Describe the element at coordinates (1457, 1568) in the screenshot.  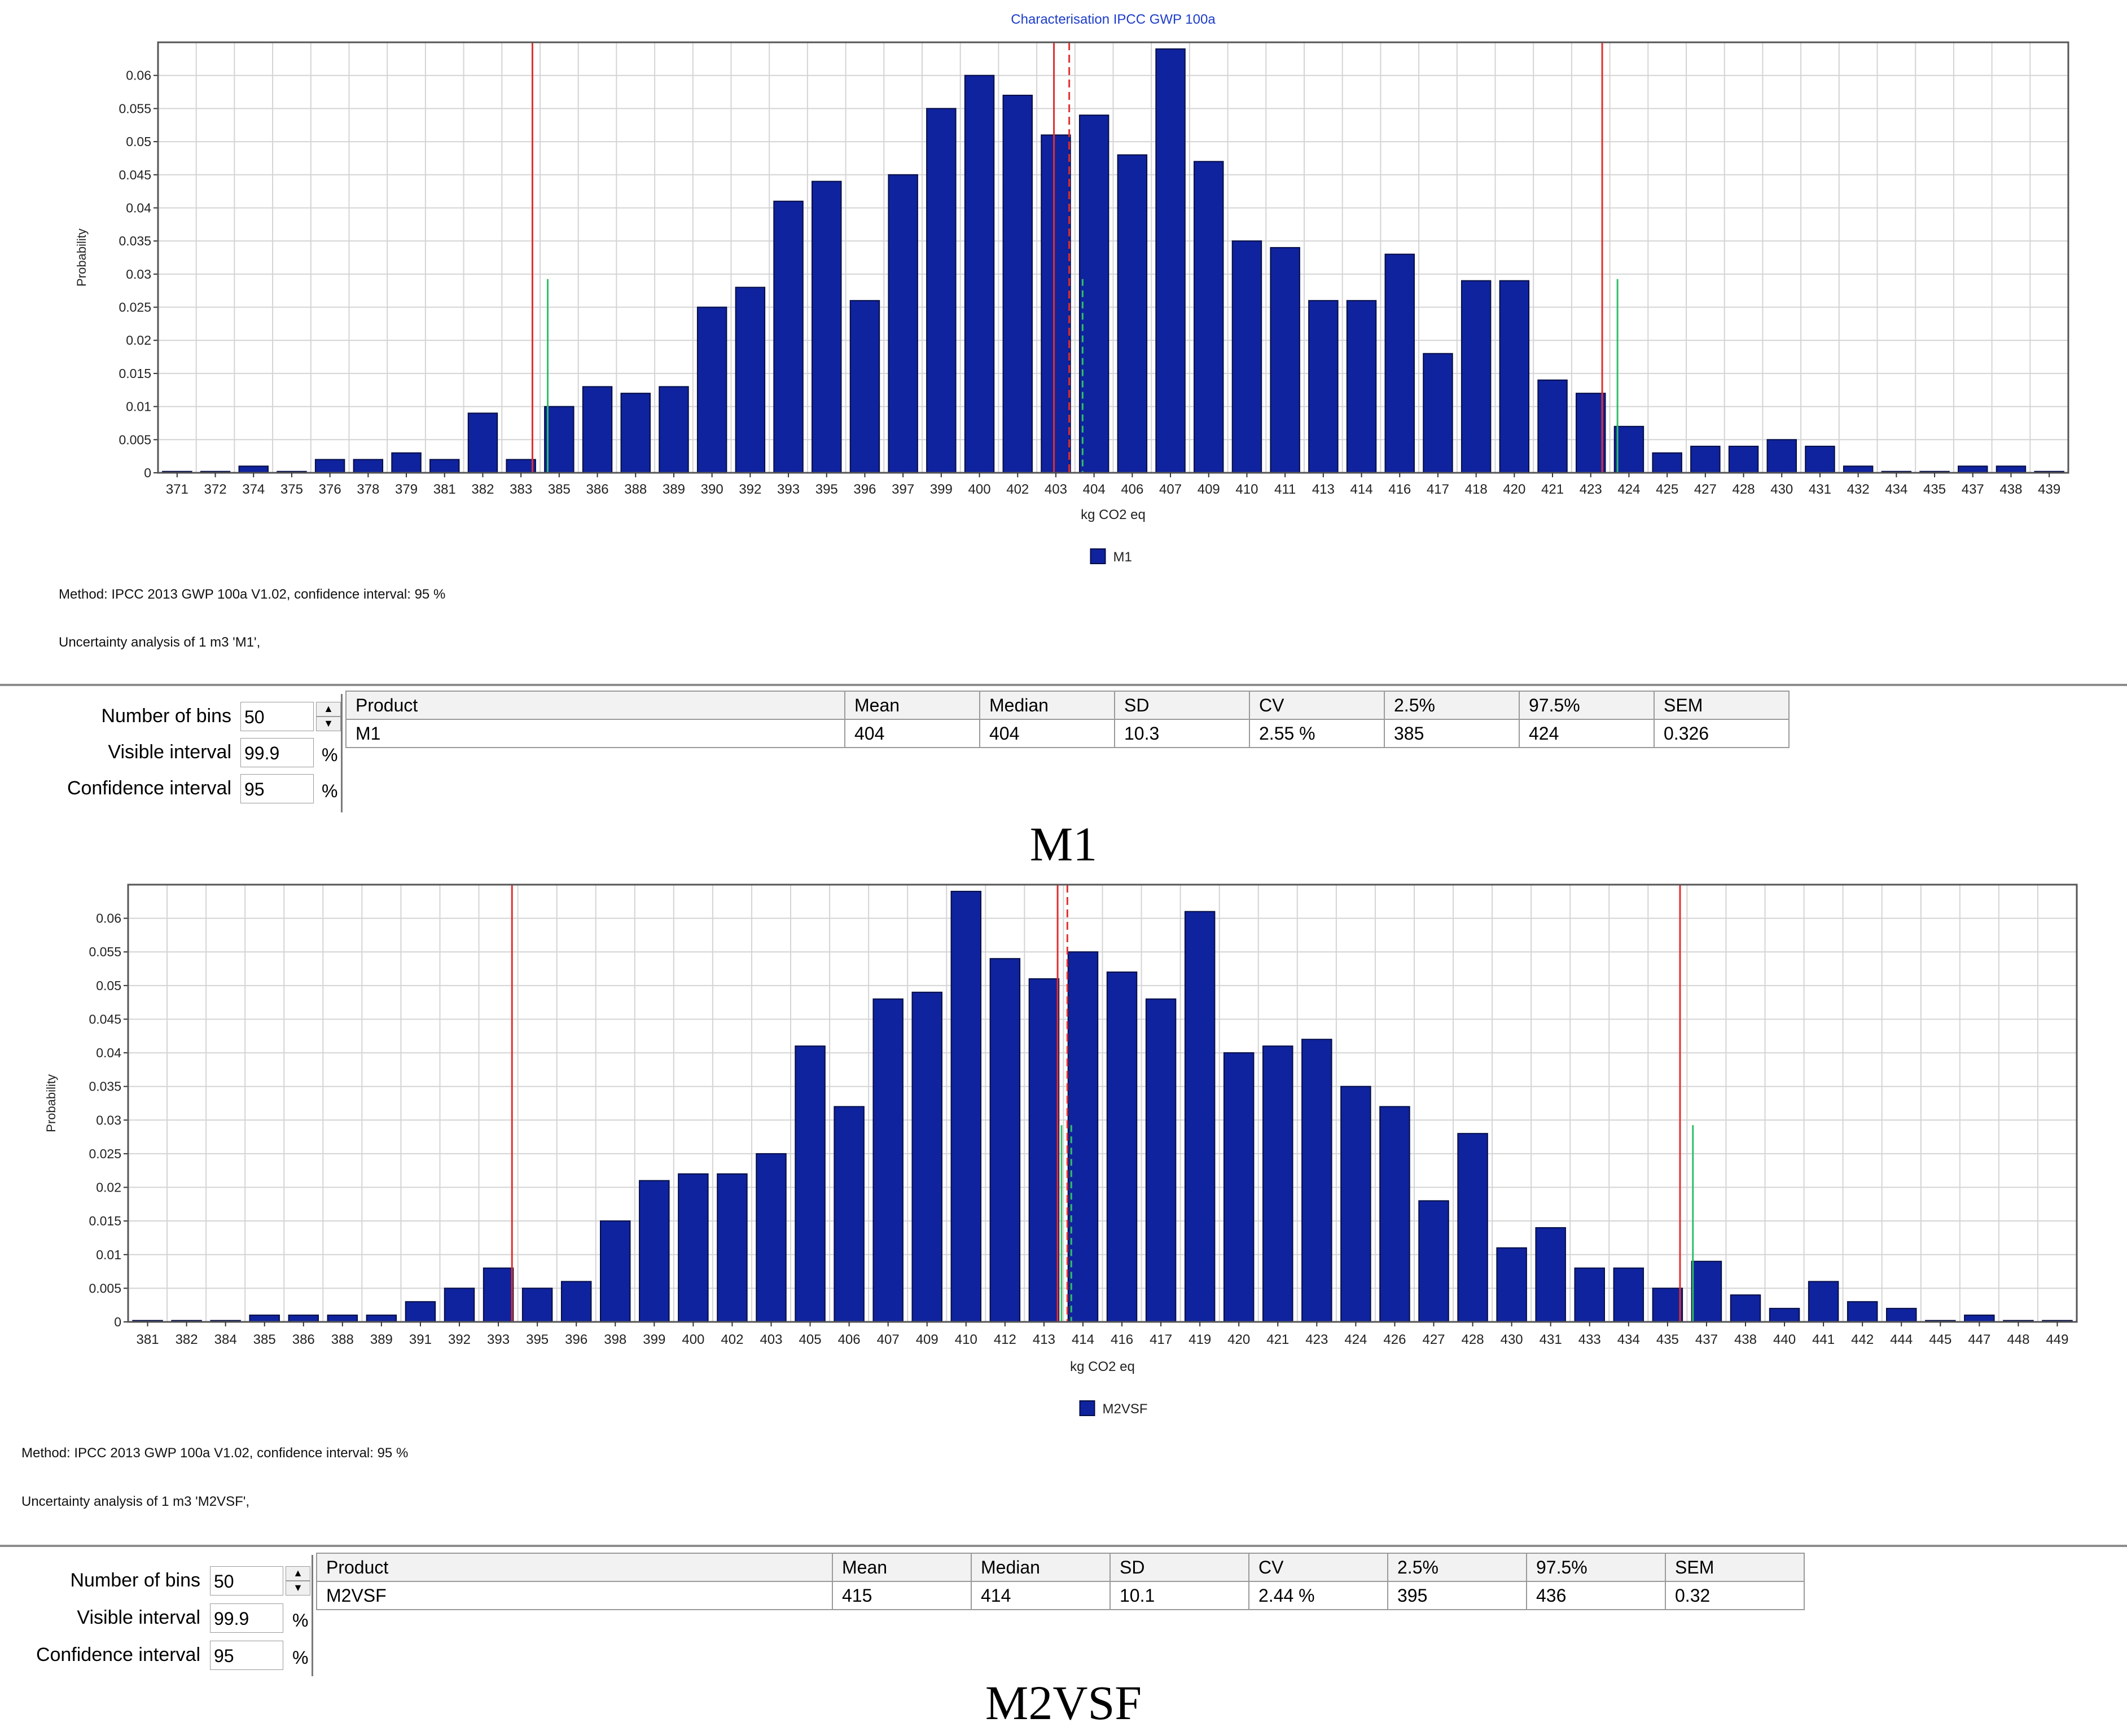
I see `col-p2-5: 2.5%` at that location.